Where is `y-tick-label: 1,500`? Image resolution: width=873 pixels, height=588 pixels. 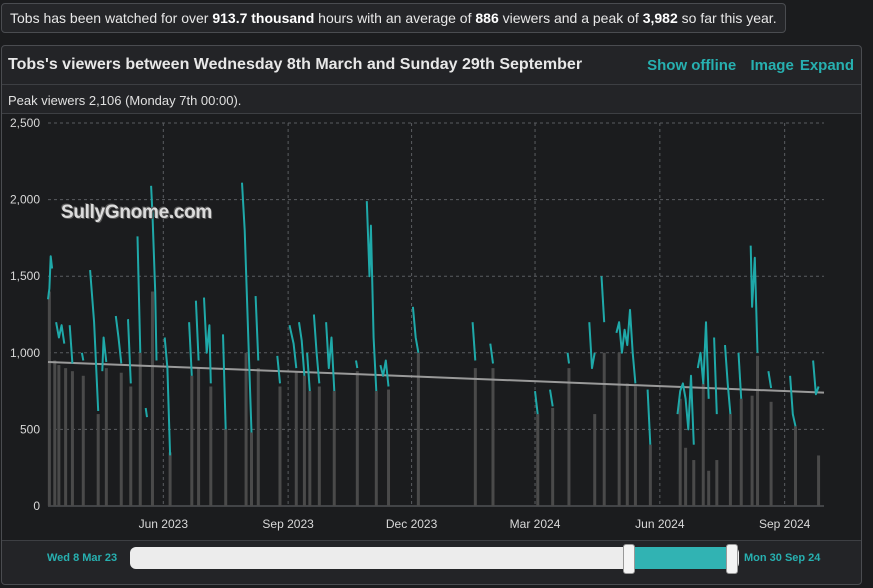 y-tick-label: 1,500 is located at coordinates (25, 276).